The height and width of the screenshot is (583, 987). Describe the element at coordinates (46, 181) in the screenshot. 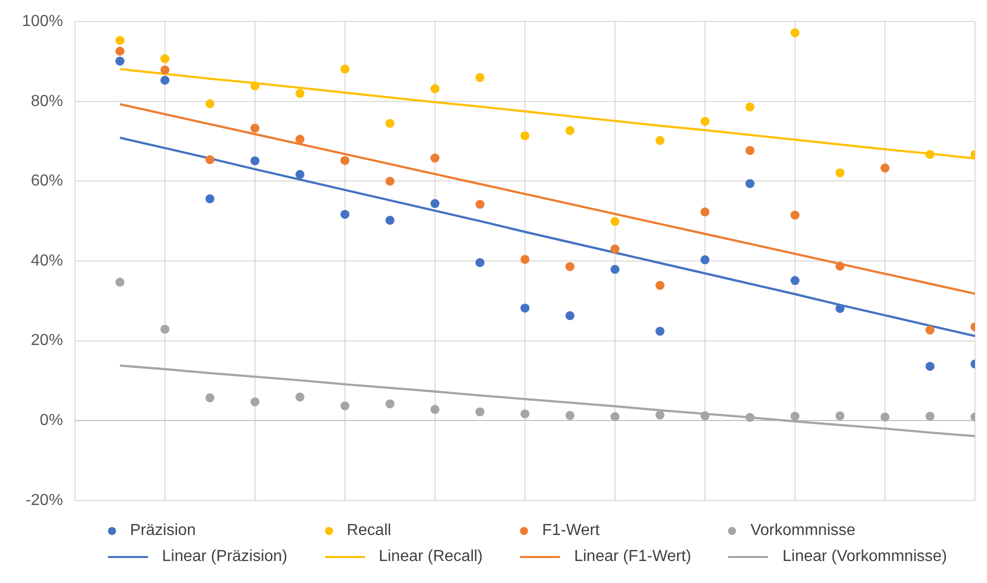

I see `y-tick-label: 60%` at that location.